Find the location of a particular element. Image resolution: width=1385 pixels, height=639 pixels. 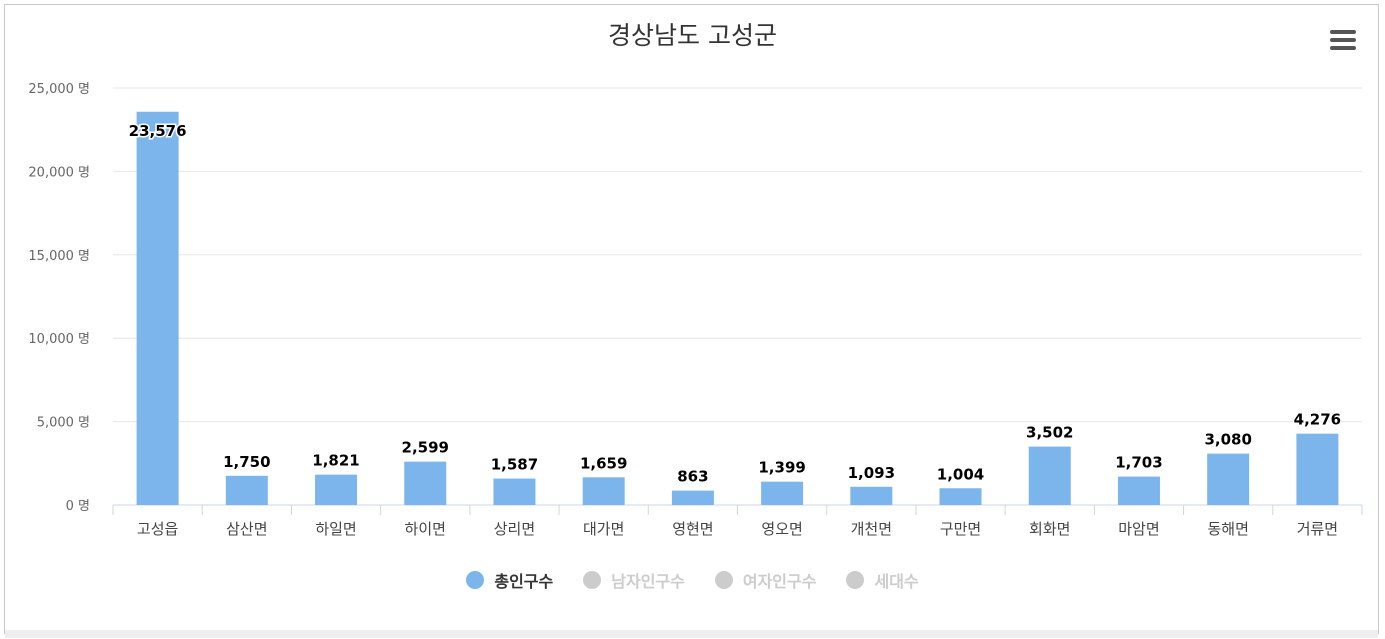

y-tick-label: 10,000 명 is located at coordinates (59, 339).